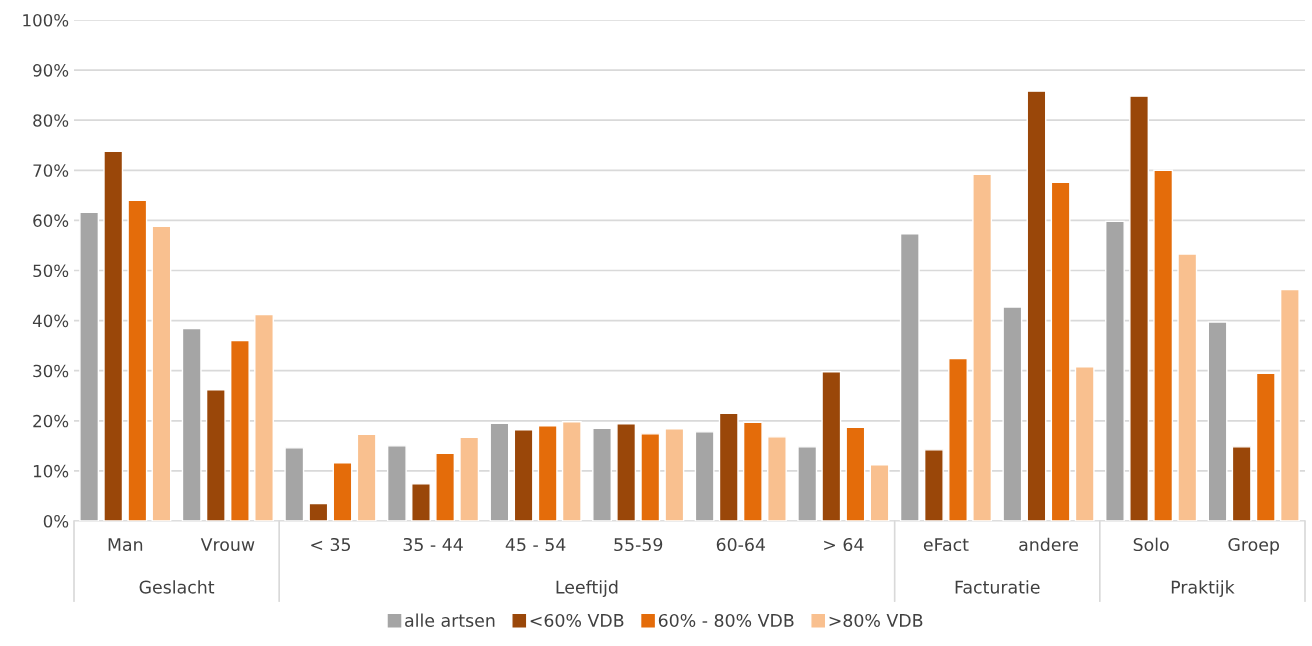 This screenshot has width=1312, height=646. Describe the element at coordinates (741, 544) in the screenshot. I see `x-tick-label: 60-64` at that location.